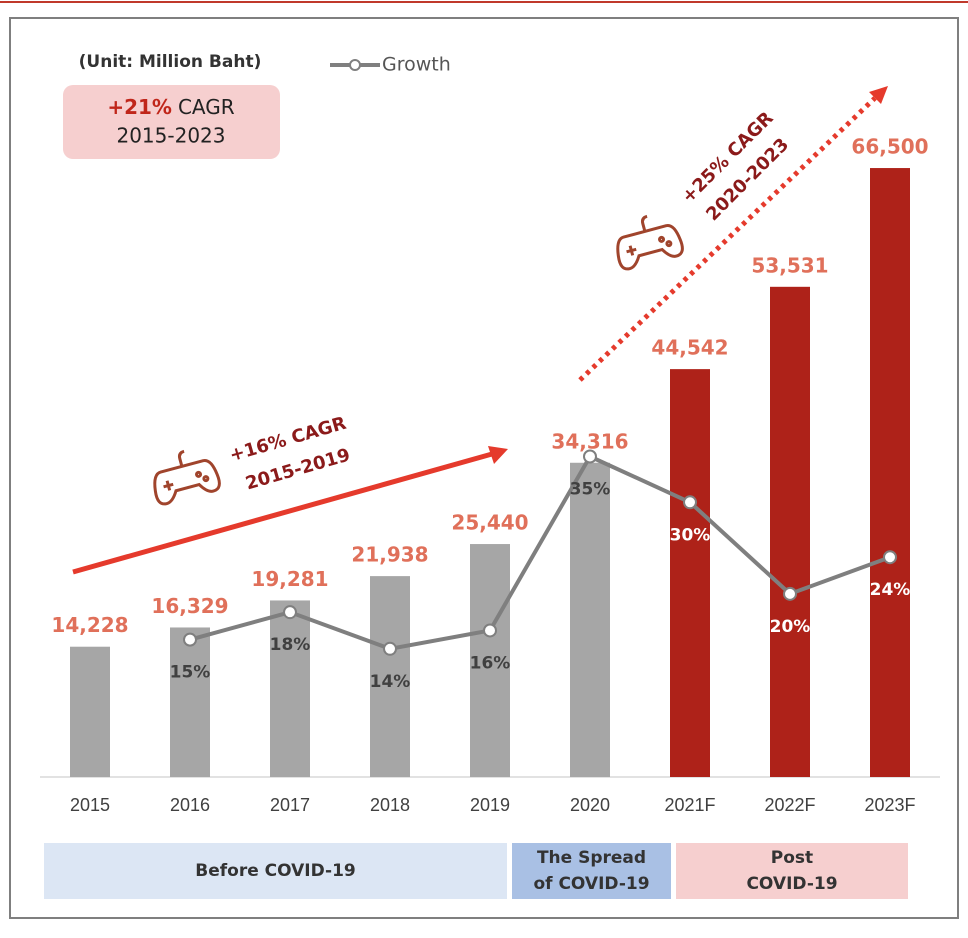  Describe the element at coordinates (139, 107) in the screenshot. I see `cagr-rate: +21%` at that location.